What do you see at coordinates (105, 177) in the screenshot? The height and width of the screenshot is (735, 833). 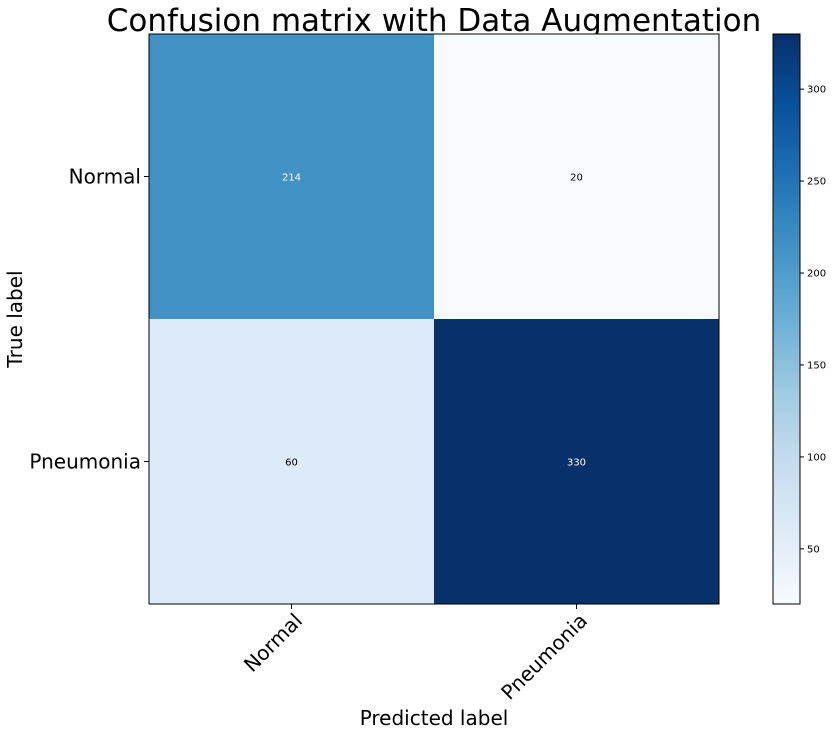 I see `y-tick-label: Normal` at bounding box center [105, 177].